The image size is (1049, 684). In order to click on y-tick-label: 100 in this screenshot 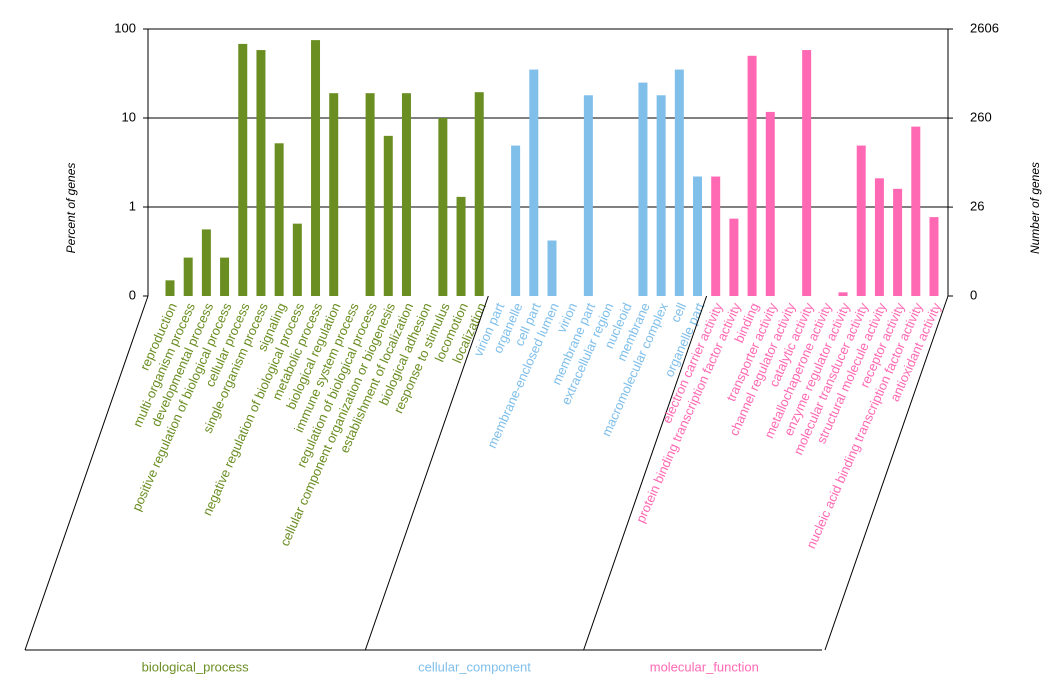, I will do `click(125, 27)`.